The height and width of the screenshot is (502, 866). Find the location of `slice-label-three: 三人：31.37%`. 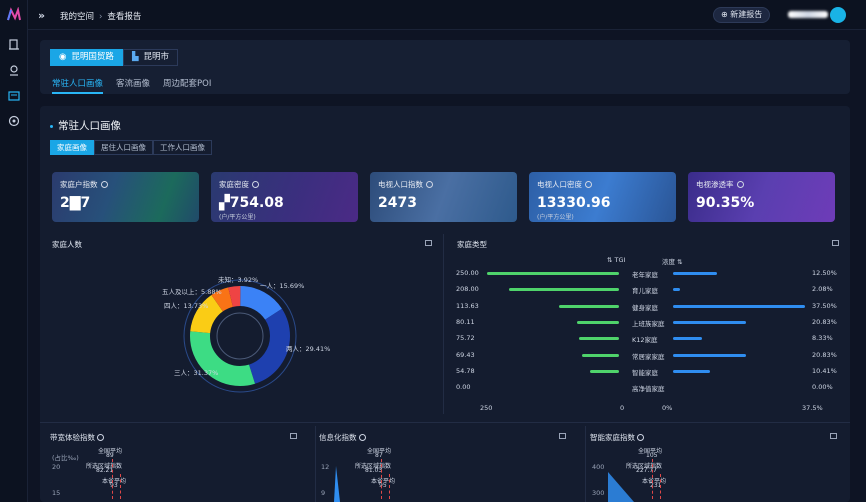

slice-label-three: 三人：31.37% is located at coordinates (196, 373).